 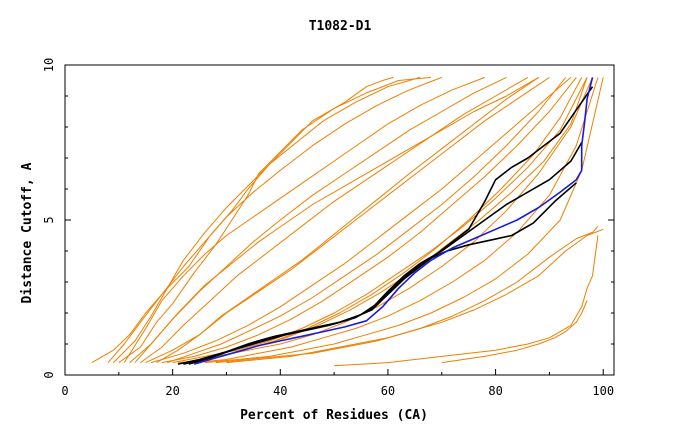 What do you see at coordinates (27, 232) in the screenshot?
I see `y-axis-label: Distance Cutoff, A` at bounding box center [27, 232].